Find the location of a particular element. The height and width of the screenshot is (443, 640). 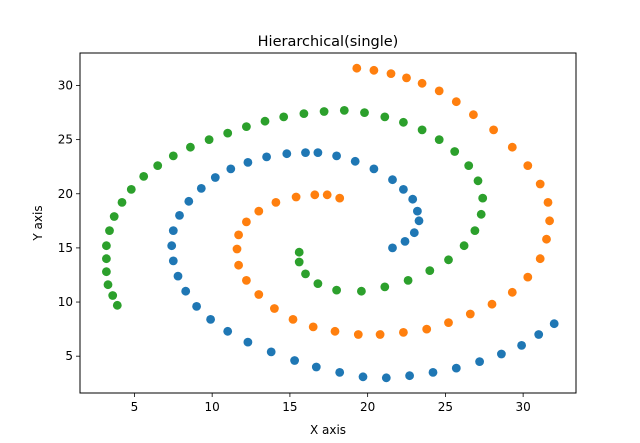

y-tick-label: 15 is located at coordinates (65, 248).